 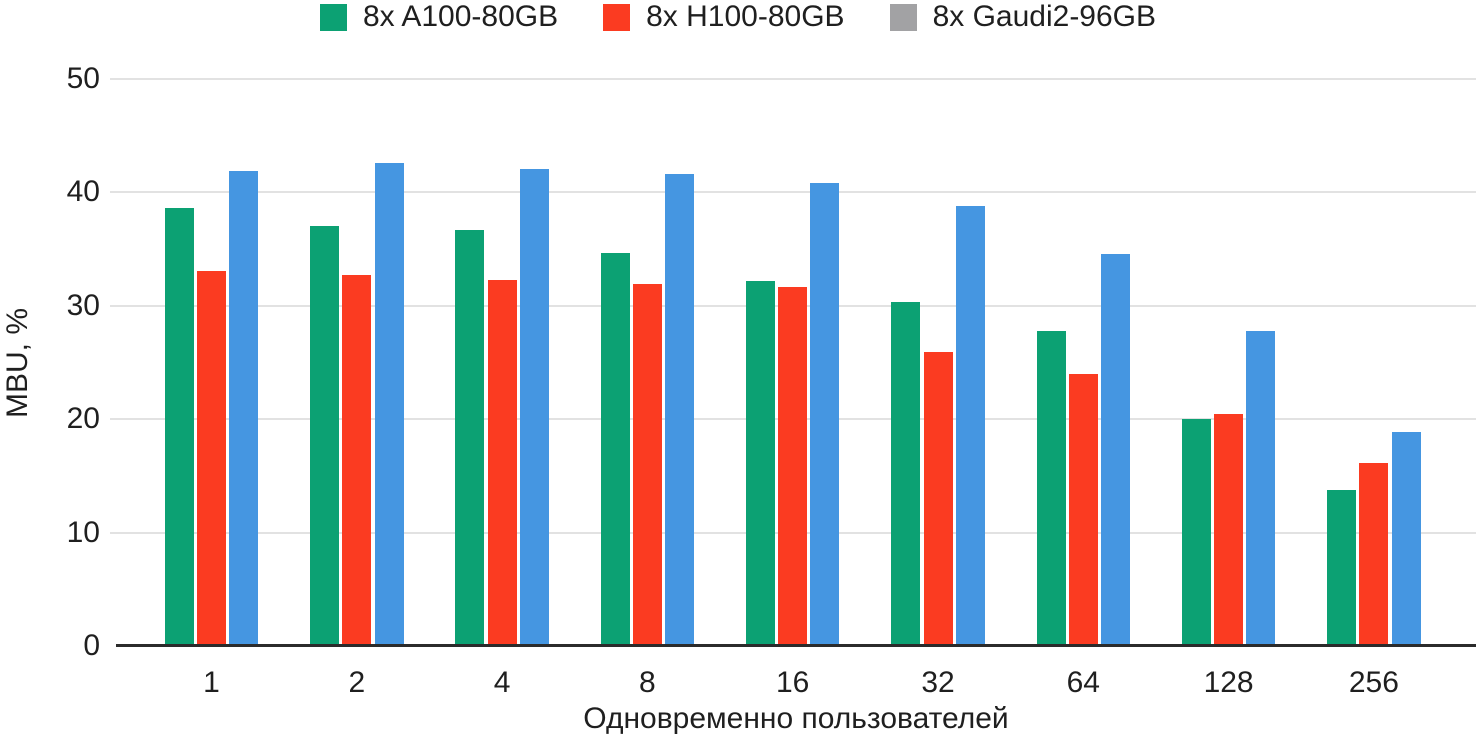 What do you see at coordinates (1228, 682) in the screenshot?
I see `x-tick-label-128: 128` at bounding box center [1228, 682].